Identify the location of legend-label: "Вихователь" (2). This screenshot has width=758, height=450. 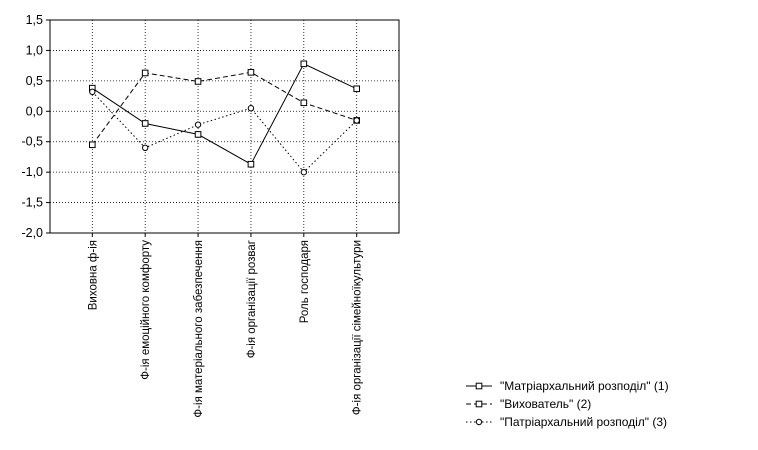
(545, 404).